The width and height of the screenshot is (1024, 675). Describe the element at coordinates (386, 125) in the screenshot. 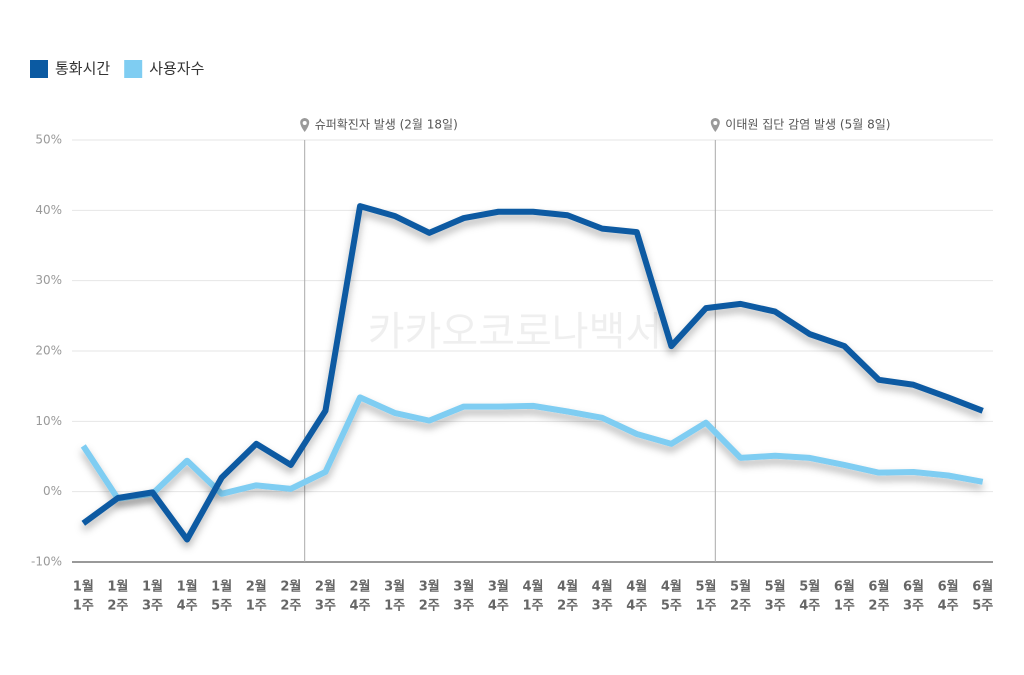

I see `annotation-text: 슈퍼확진자 발생 (2월 18일)` at that location.